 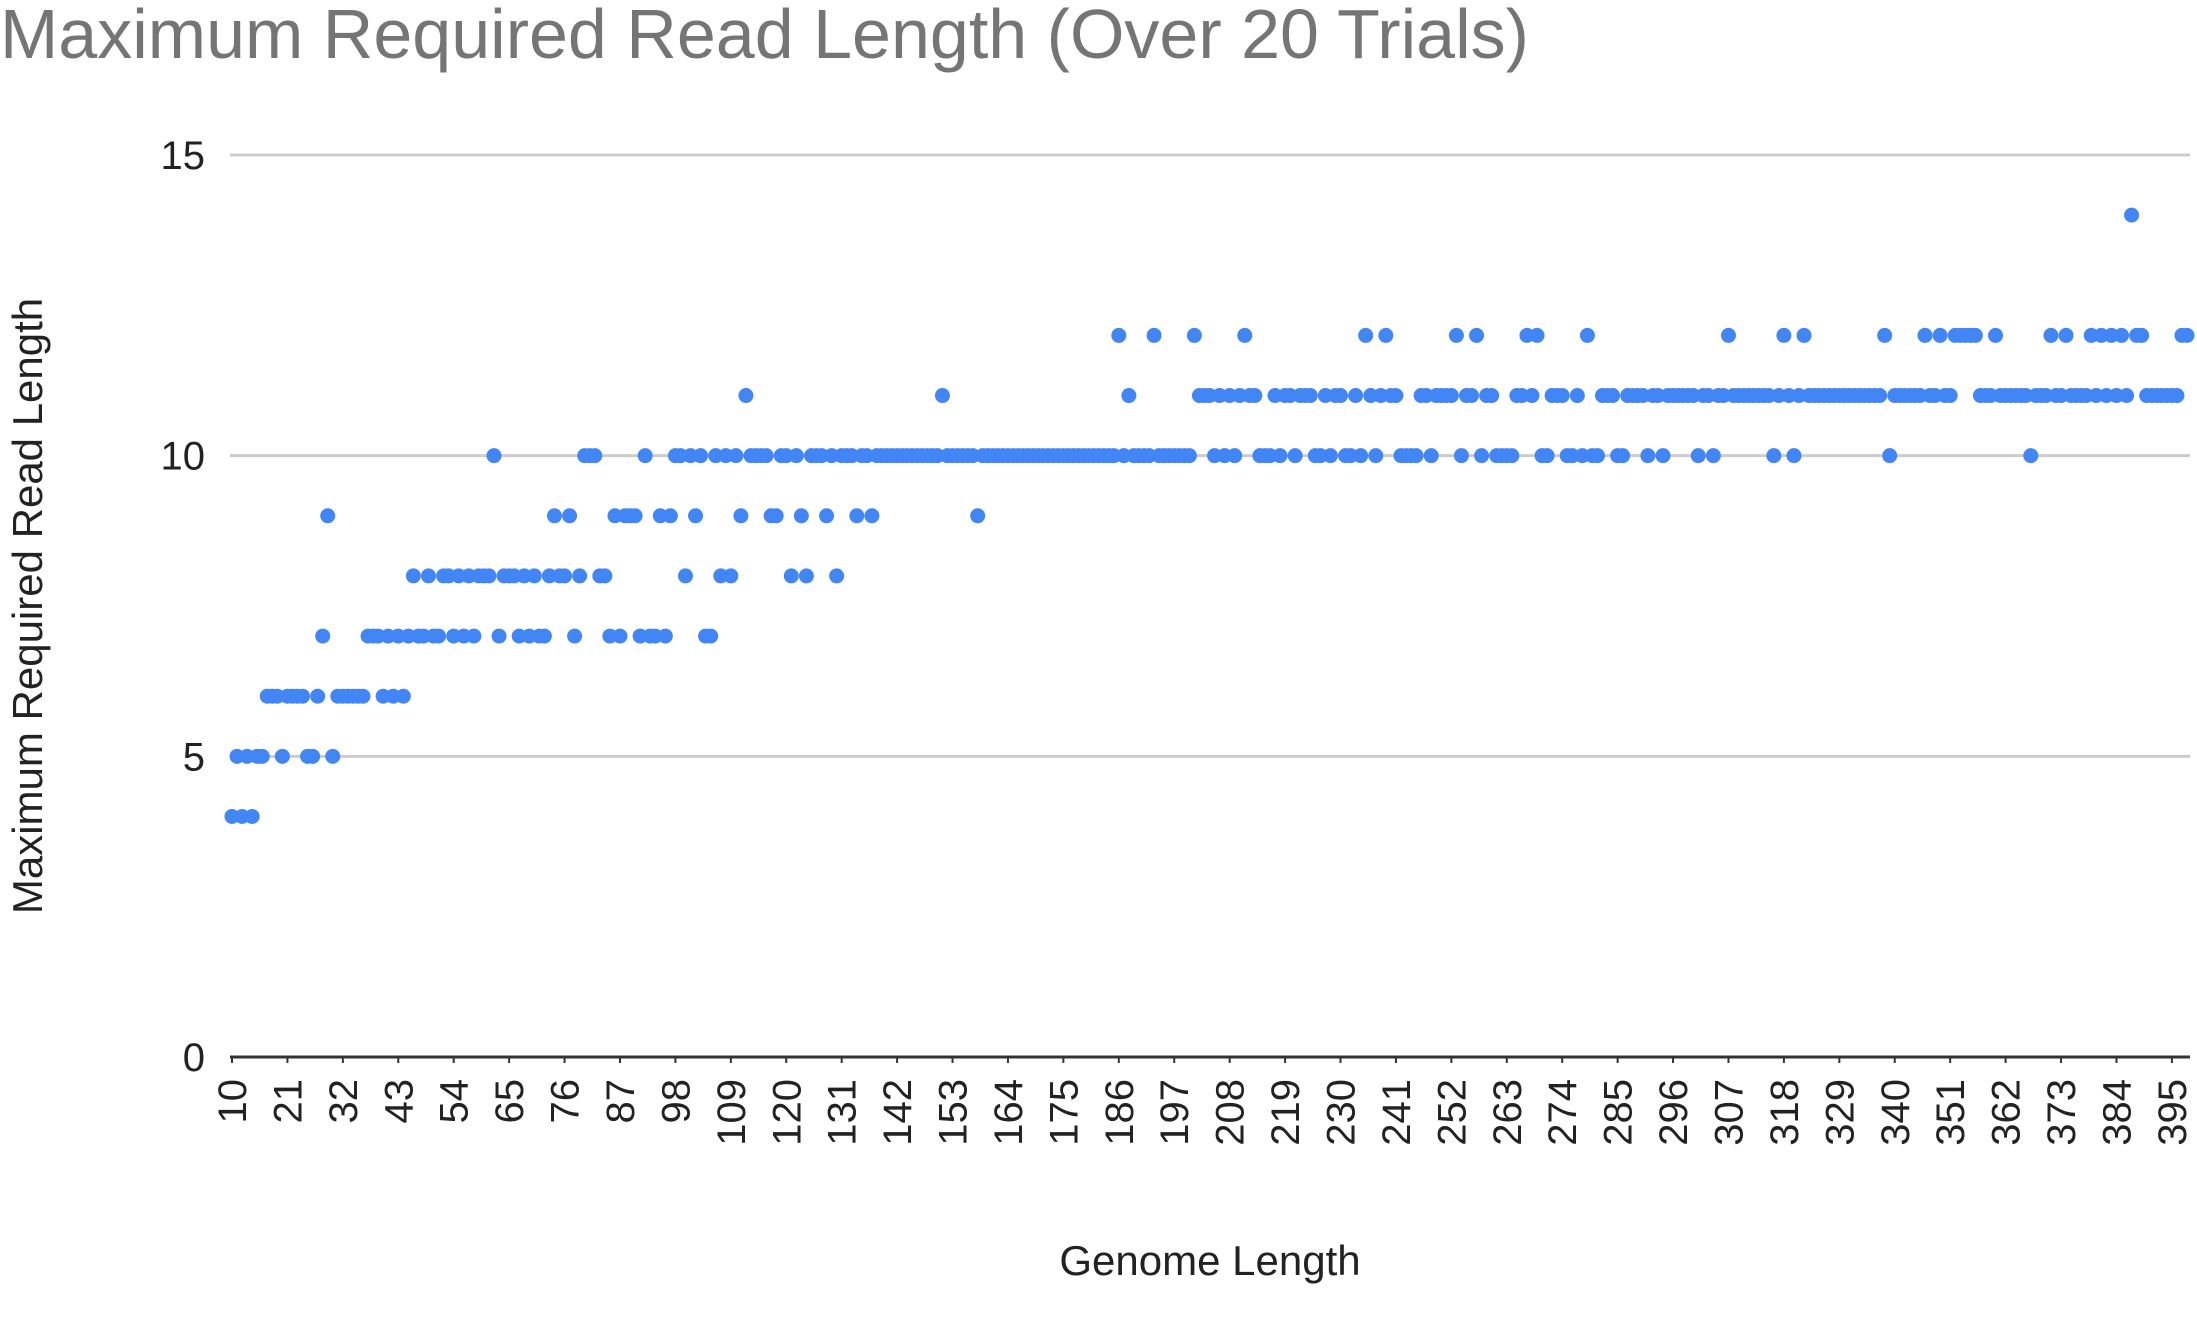 I want to click on x-tick-label: 175, so click(x=1064, y=1112).